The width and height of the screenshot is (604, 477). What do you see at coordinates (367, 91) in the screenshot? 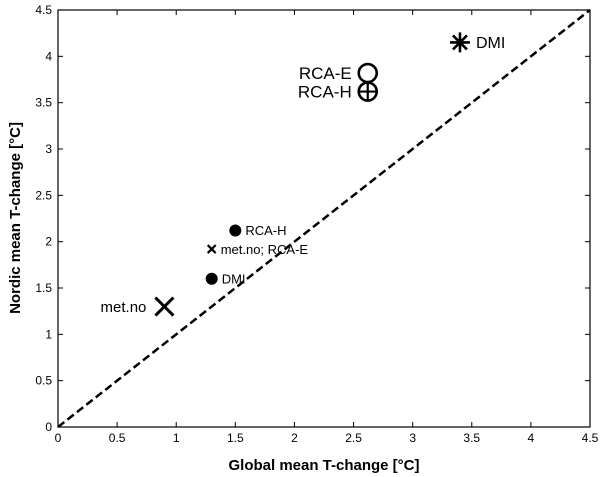
I see `point-marker-plus` at bounding box center [367, 91].